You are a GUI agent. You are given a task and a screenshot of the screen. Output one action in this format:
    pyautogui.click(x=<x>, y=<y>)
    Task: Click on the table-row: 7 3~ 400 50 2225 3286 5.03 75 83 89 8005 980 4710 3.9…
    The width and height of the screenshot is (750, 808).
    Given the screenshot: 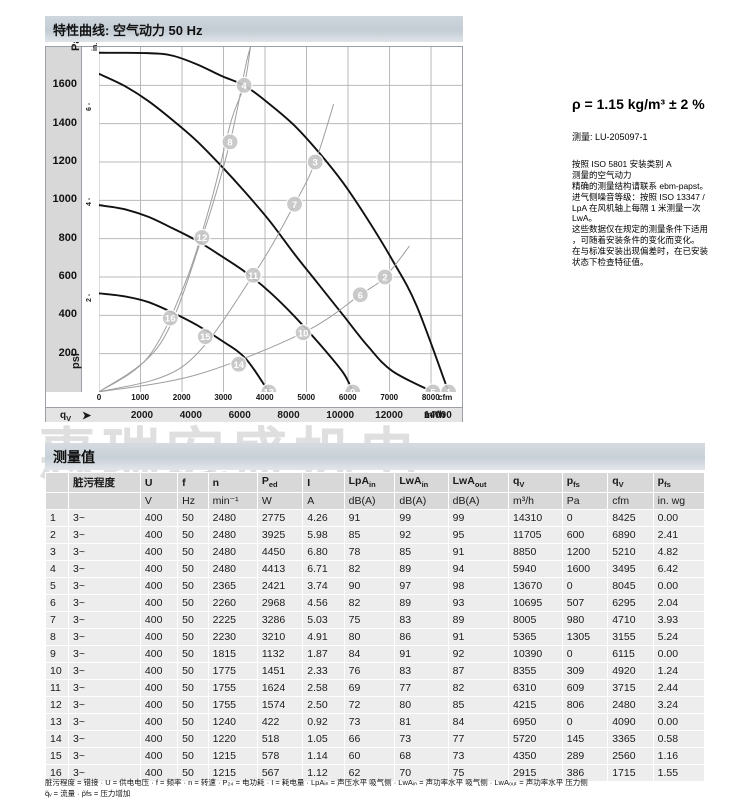 What is the action you would take?
    pyautogui.click(x=375, y=620)
    